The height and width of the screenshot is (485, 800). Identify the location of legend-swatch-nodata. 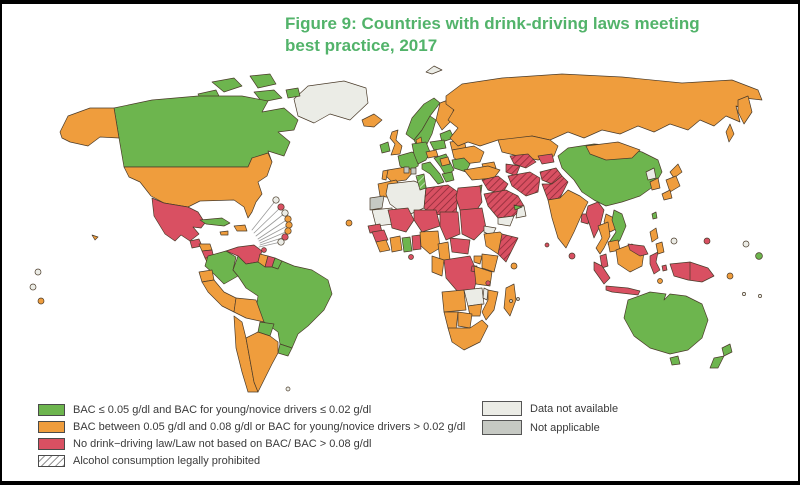
(502, 408).